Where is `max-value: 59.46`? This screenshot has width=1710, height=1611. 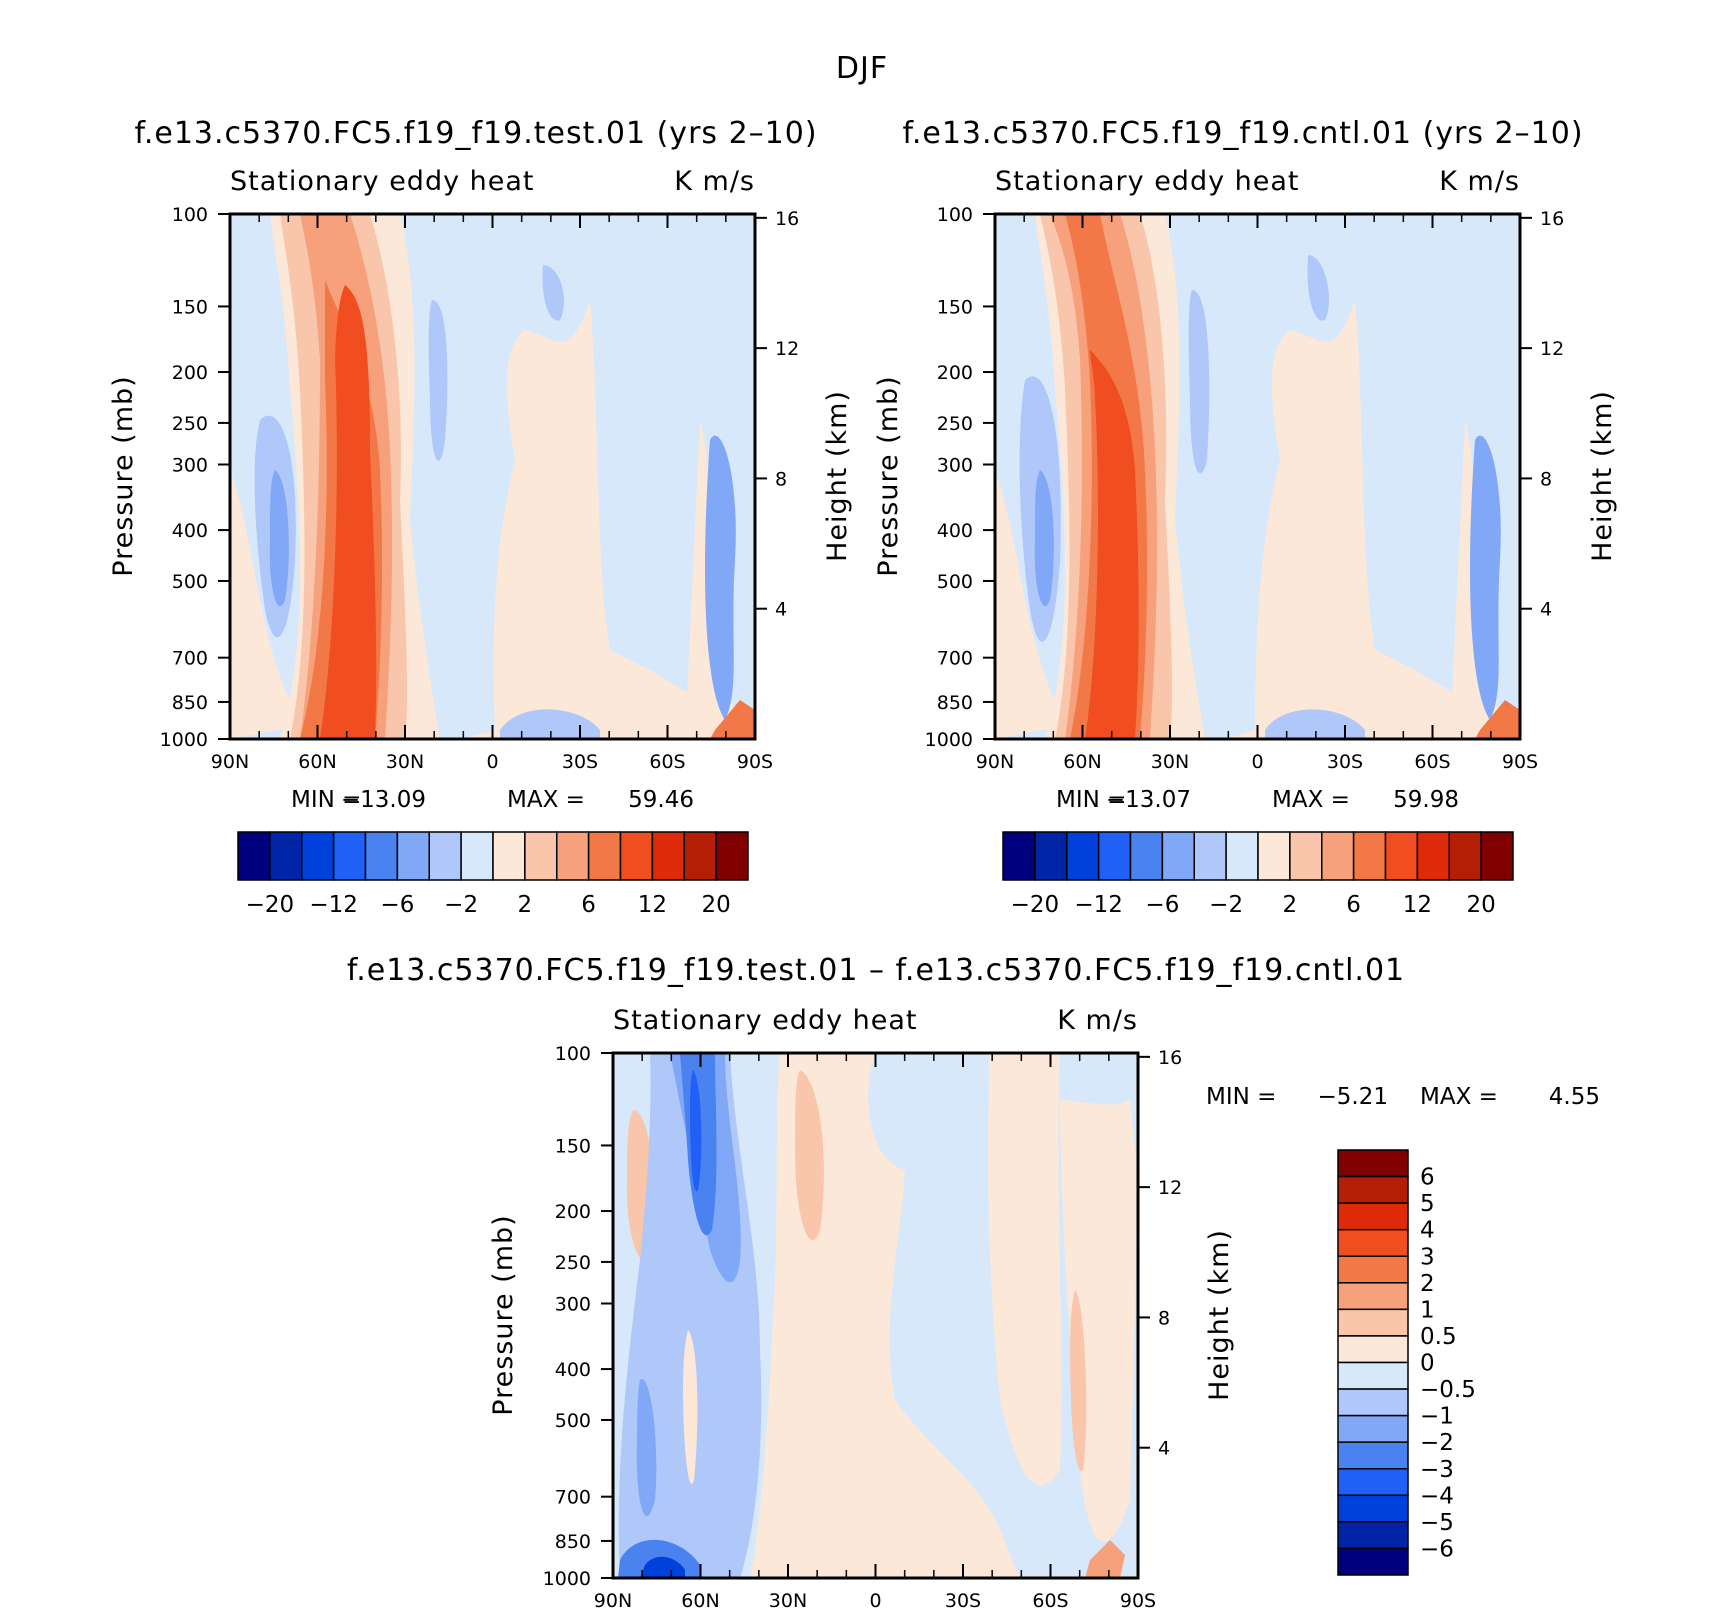 max-value: 59.46 is located at coordinates (661, 800).